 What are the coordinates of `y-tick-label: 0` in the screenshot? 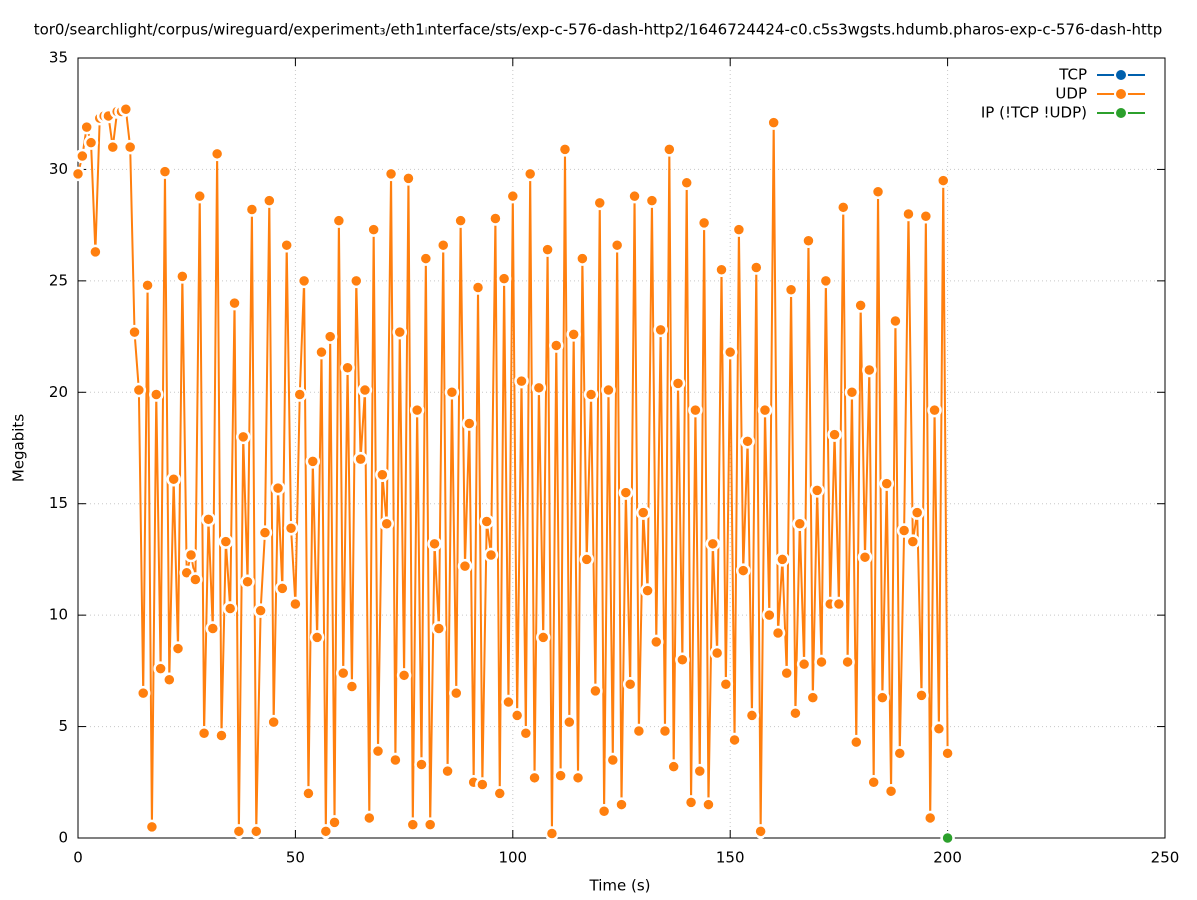 It's located at (63, 838).